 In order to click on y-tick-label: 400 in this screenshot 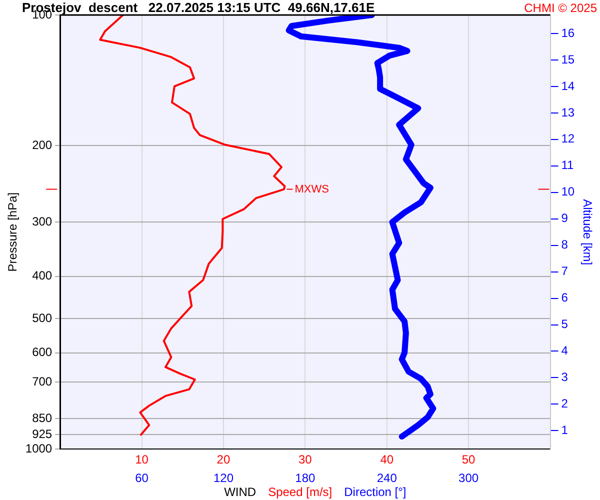, I will do `click(42, 275)`.